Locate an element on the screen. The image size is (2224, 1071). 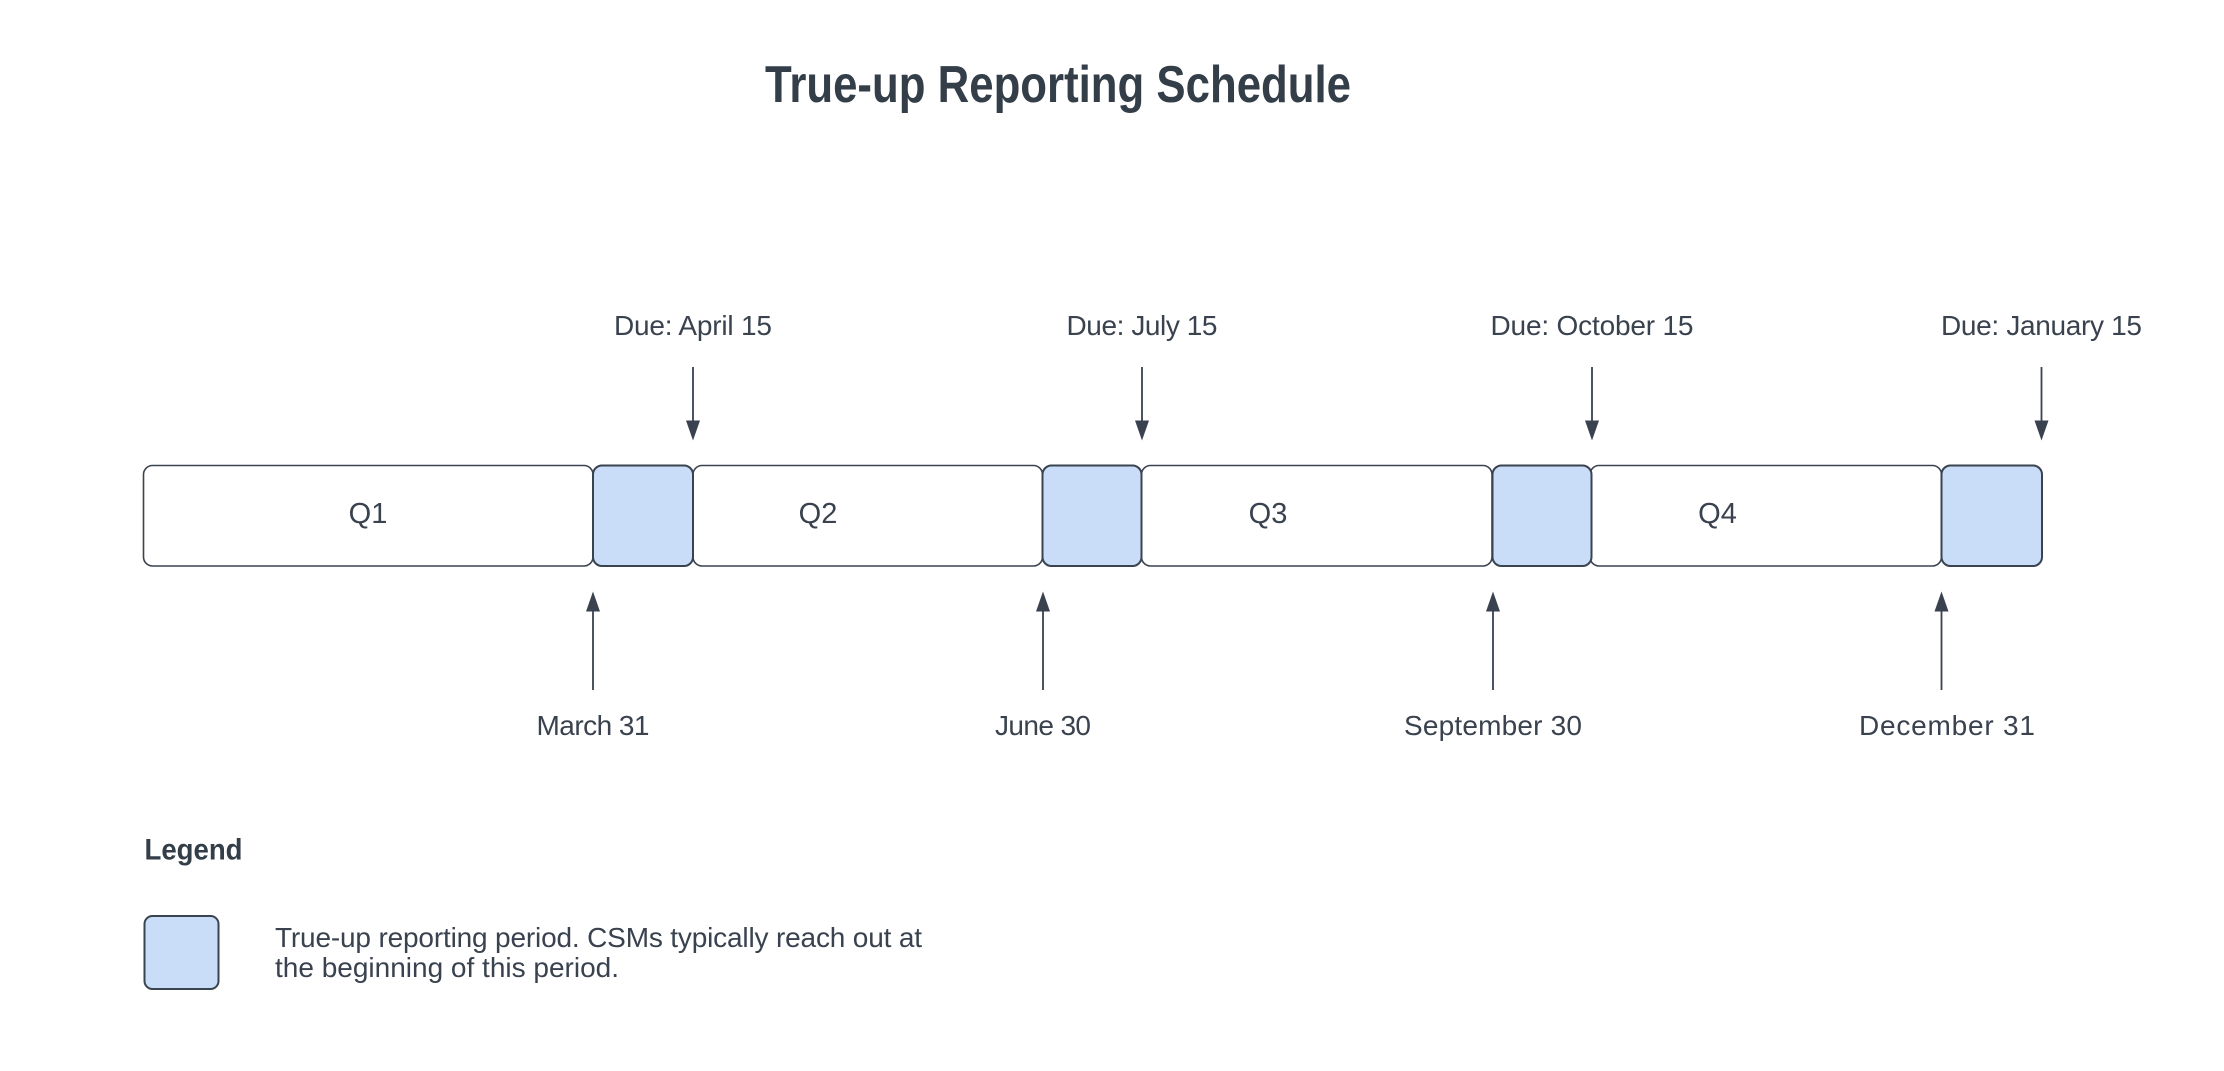
svg-text: September 30 is located at coordinates (1493, 725).